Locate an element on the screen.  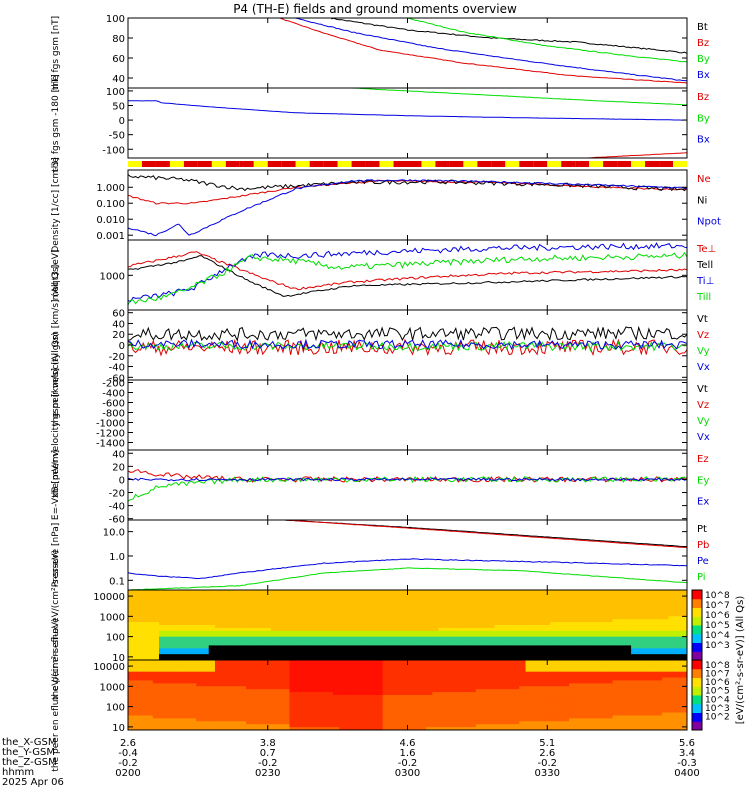
legend-label-vt: Vt is located at coordinates (702, 389).